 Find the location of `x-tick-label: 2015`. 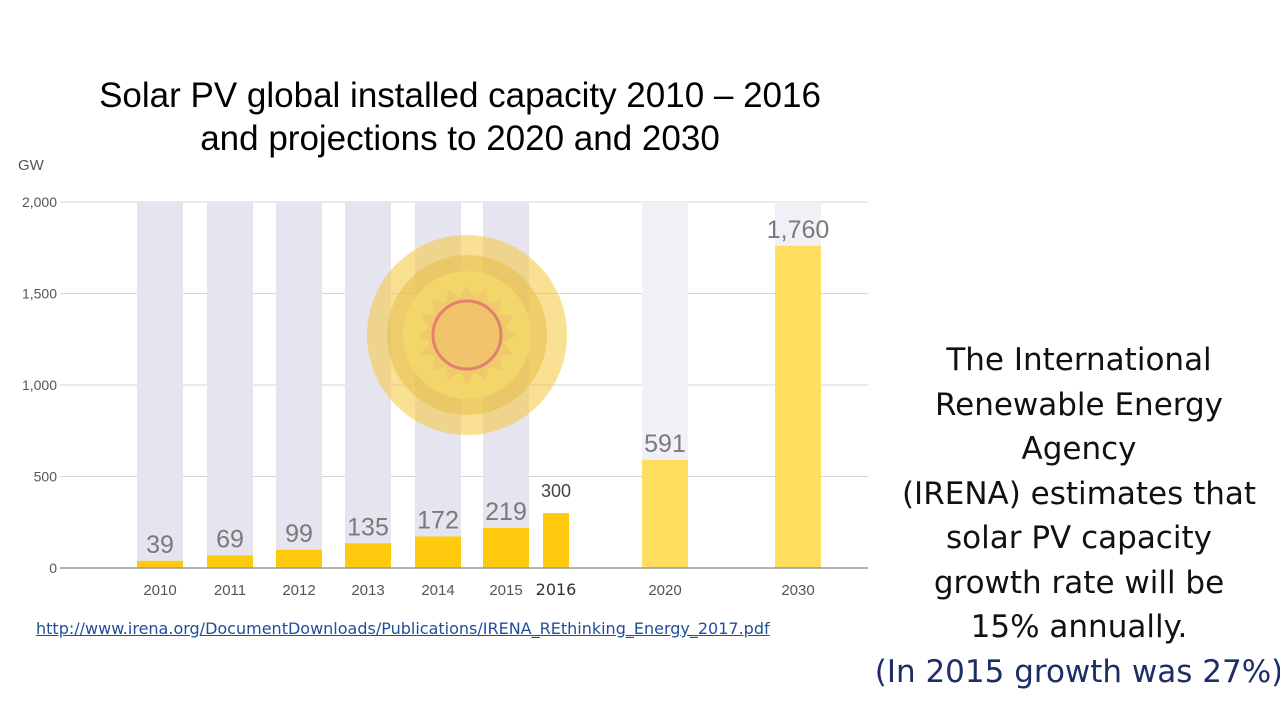

x-tick-label: 2015 is located at coordinates (505, 590).